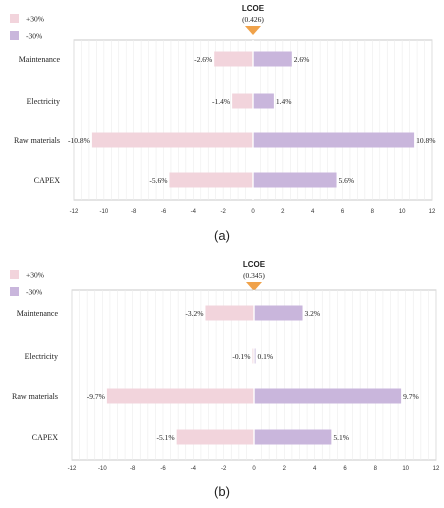  I want to click on data-label: 0.1%, so click(266, 356).